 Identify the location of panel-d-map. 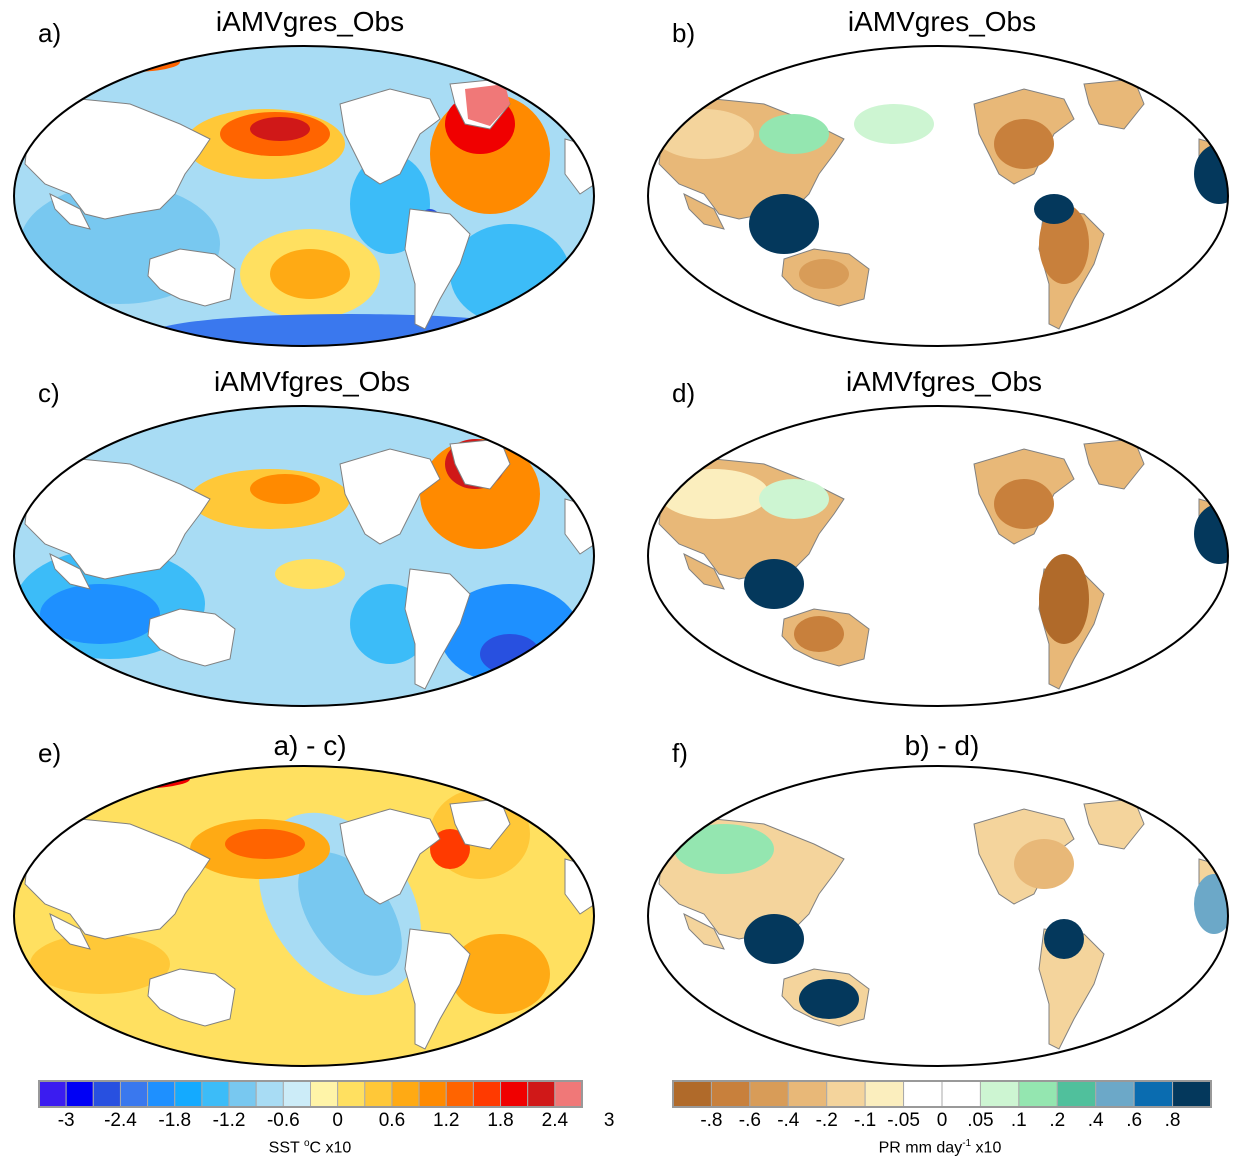
(938, 556).